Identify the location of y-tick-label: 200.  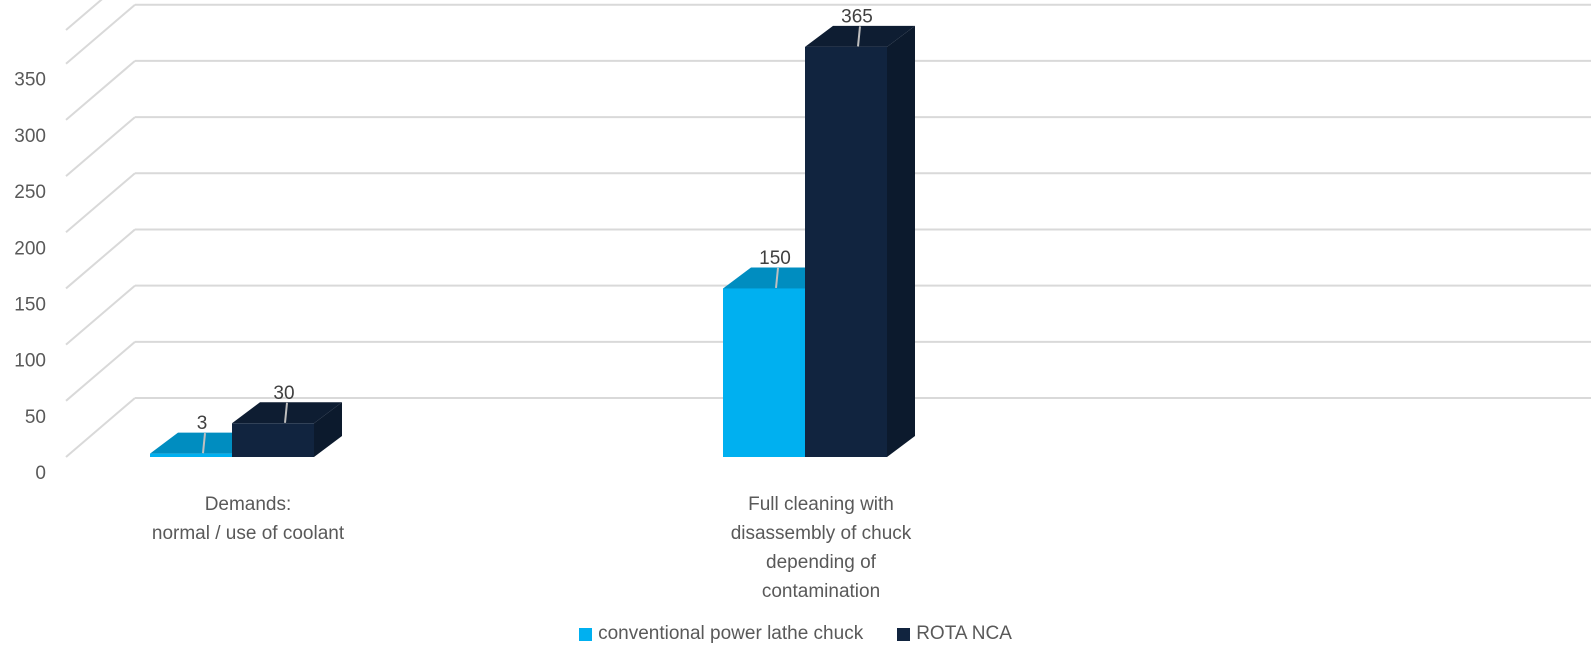
(30, 248).